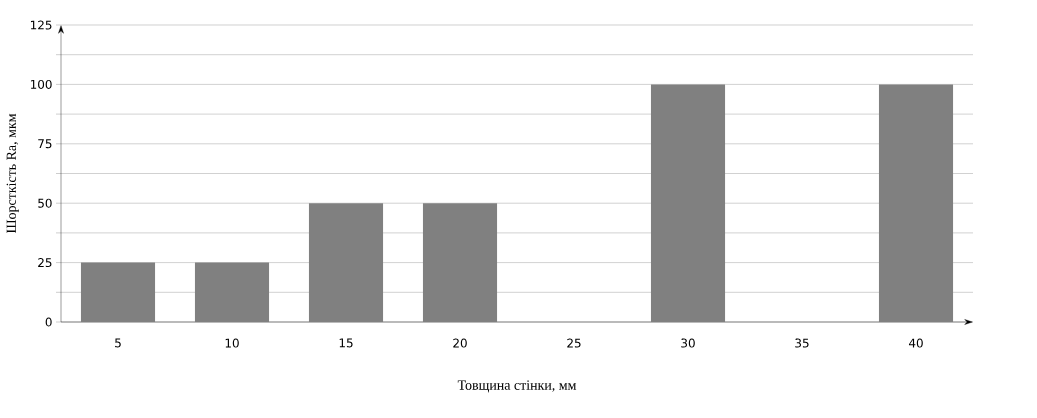  What do you see at coordinates (41, 84) in the screenshot?
I see `y-tick-label: 100` at bounding box center [41, 84].